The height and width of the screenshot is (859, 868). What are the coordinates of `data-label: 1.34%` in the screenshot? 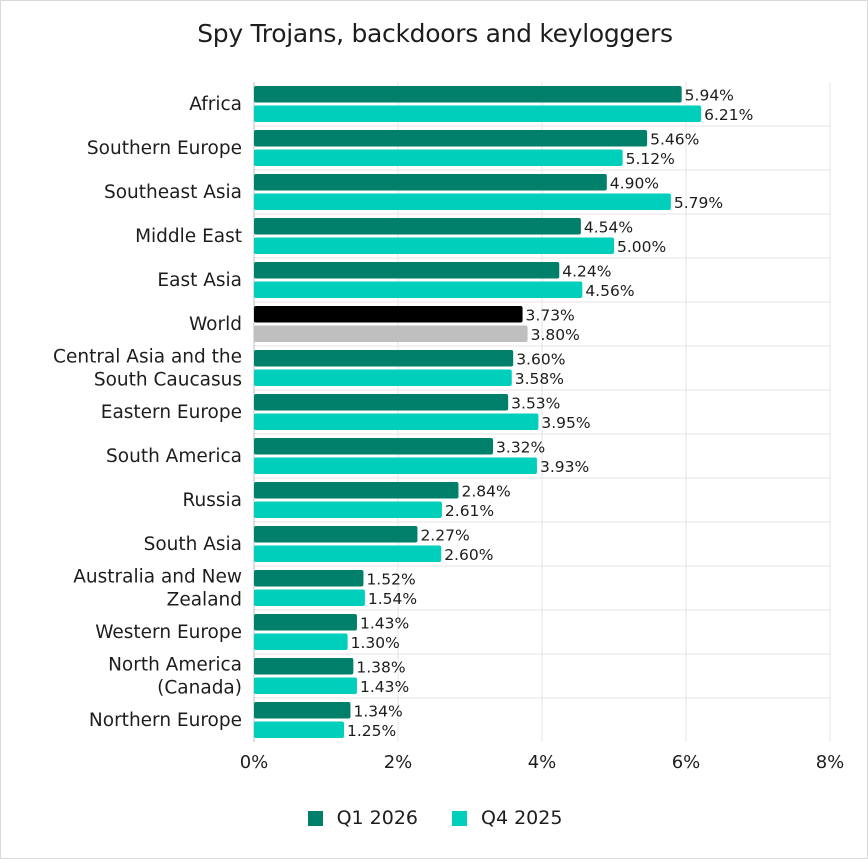 It's located at (377, 711).